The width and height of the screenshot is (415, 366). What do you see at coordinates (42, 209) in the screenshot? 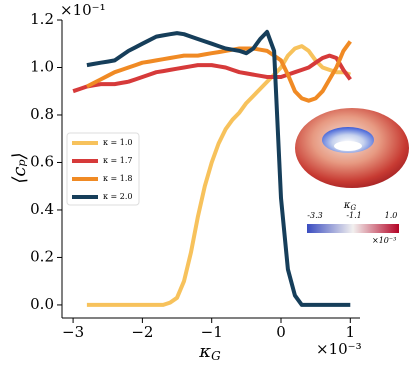
I see `y-tick-label: 0.4` at bounding box center [42, 209].